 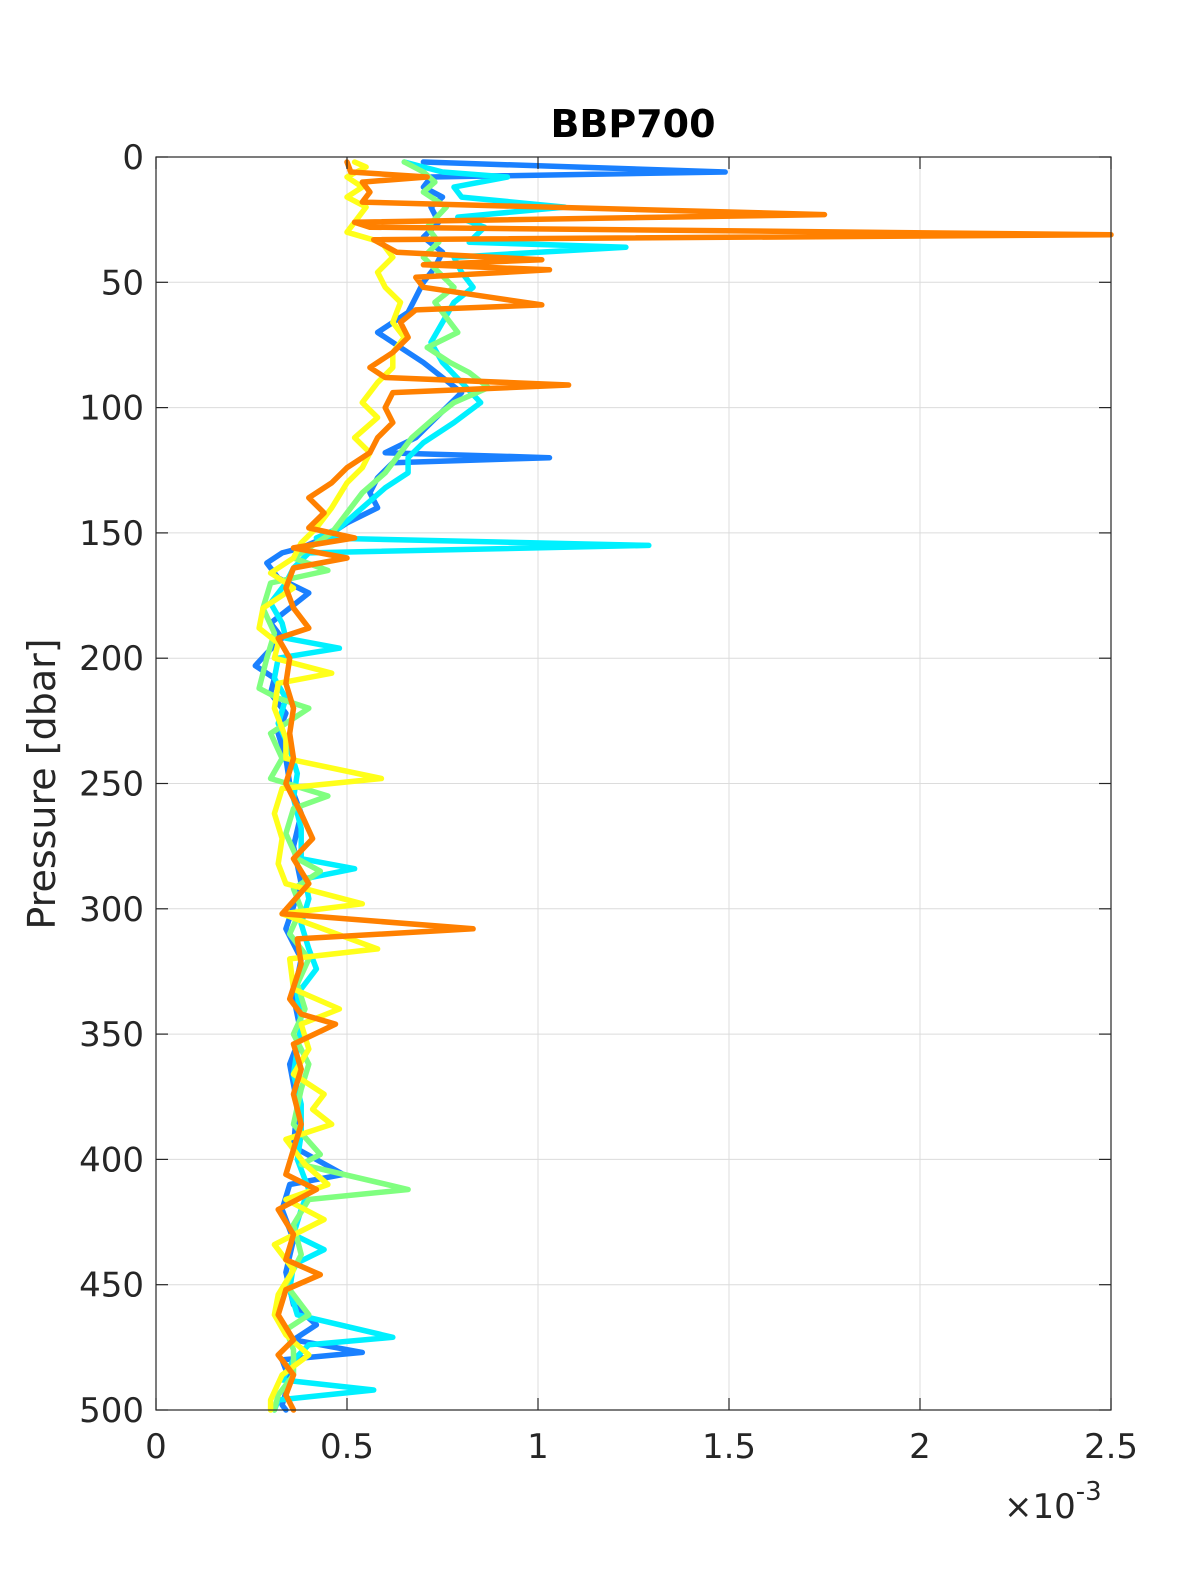 I want to click on x-axis-multiplier: ×10⁻³, so click(x=1053, y=1502).